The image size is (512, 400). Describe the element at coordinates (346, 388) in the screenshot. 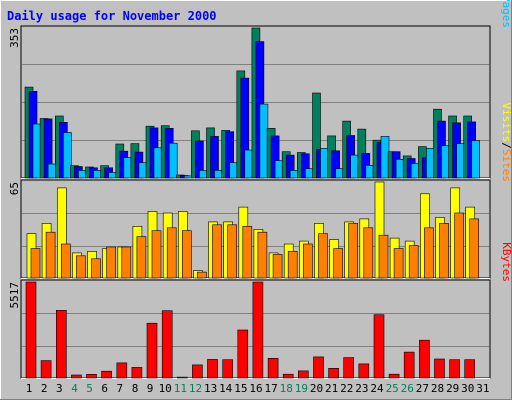

I see `day-label-22: 22` at that location.